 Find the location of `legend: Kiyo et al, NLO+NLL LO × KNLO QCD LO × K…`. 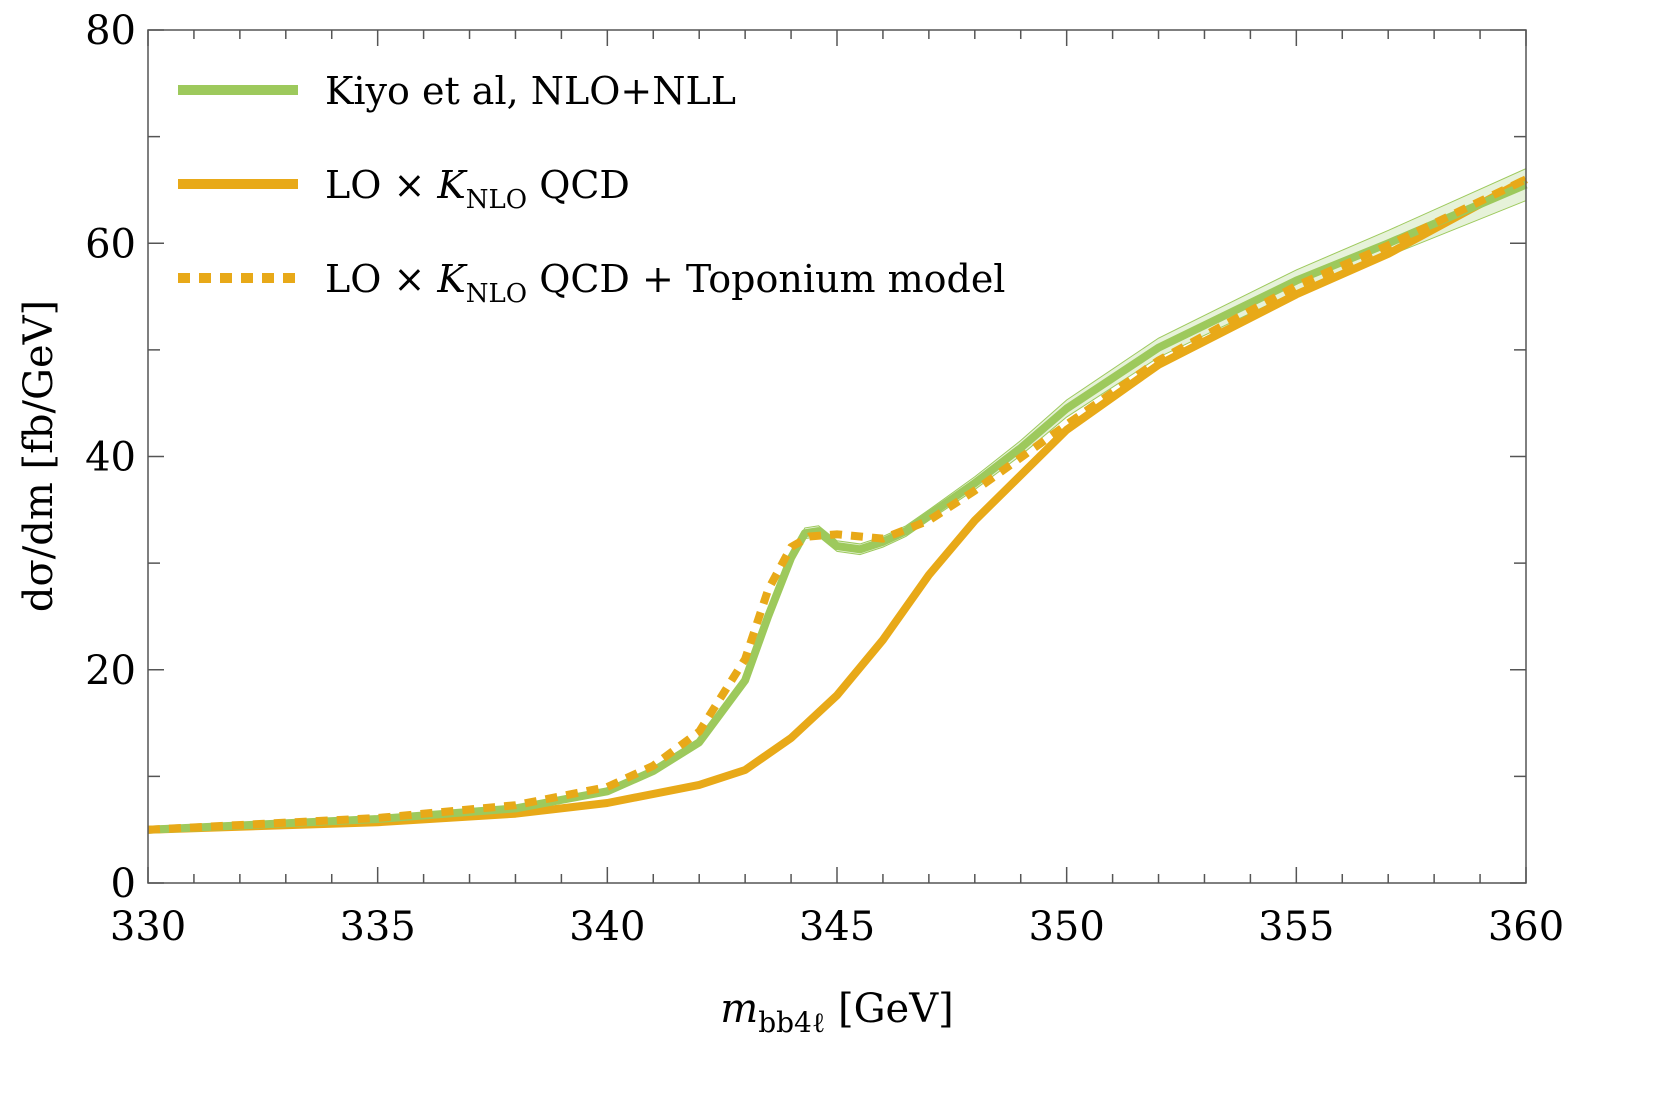

legend: Kiyo et al, NLO+NLL LO × KNLO QCD LO × K… is located at coordinates (591, 189).